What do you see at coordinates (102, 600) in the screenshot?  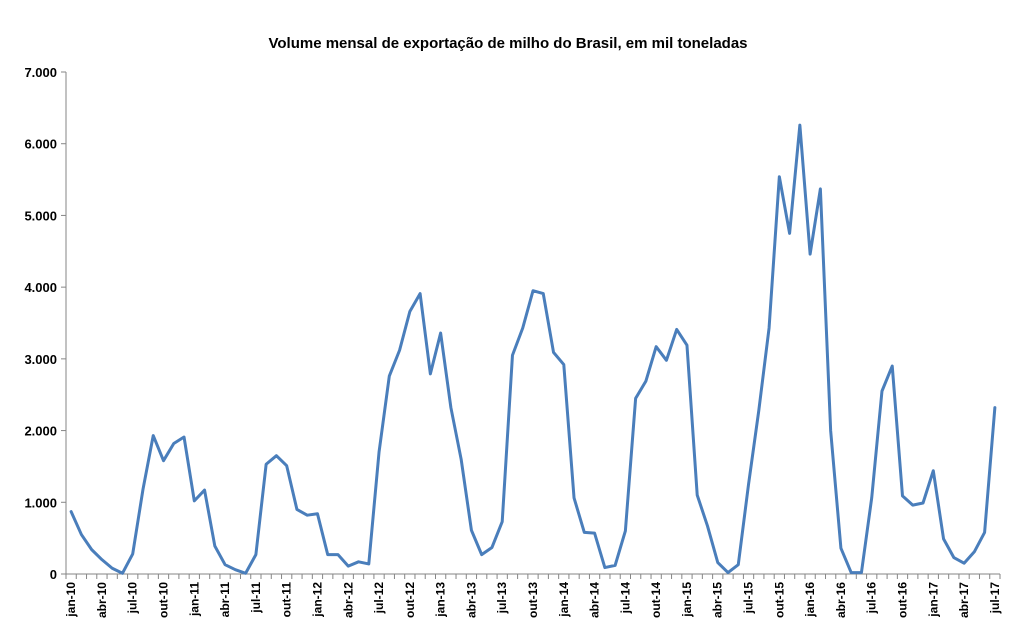 I see `x-tick-label: abr-10` at bounding box center [102, 600].